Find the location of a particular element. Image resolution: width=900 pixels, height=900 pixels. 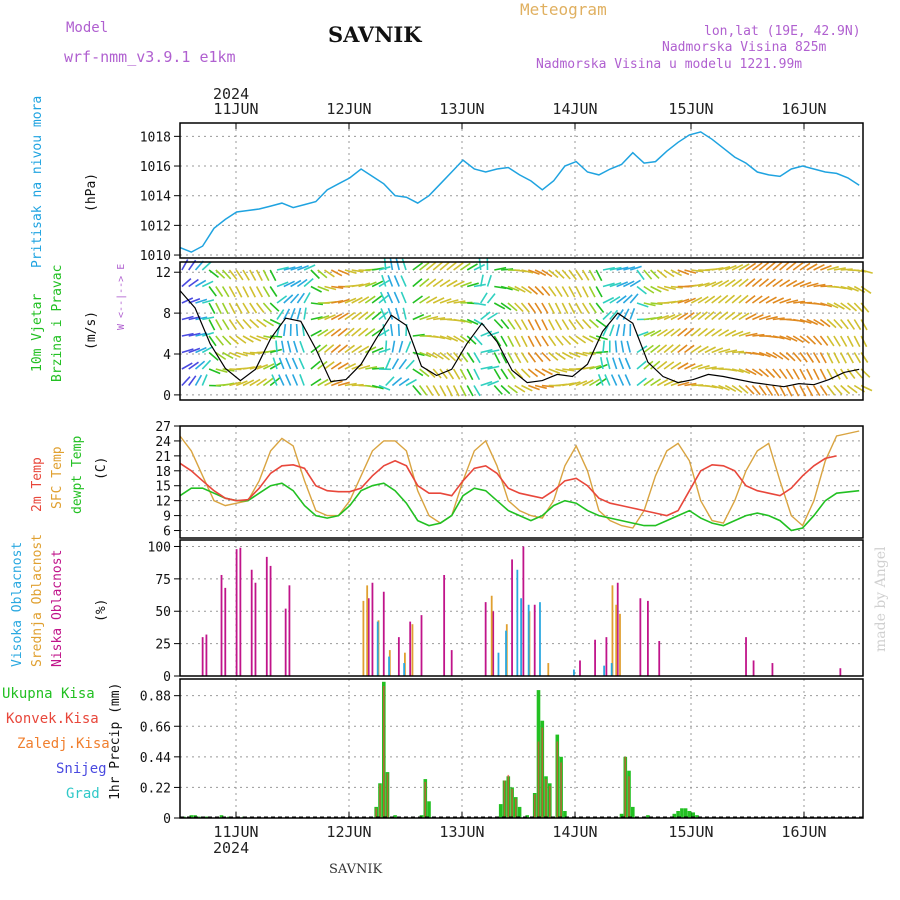

y-tick-label: 0.66 is located at coordinates (155, 727).